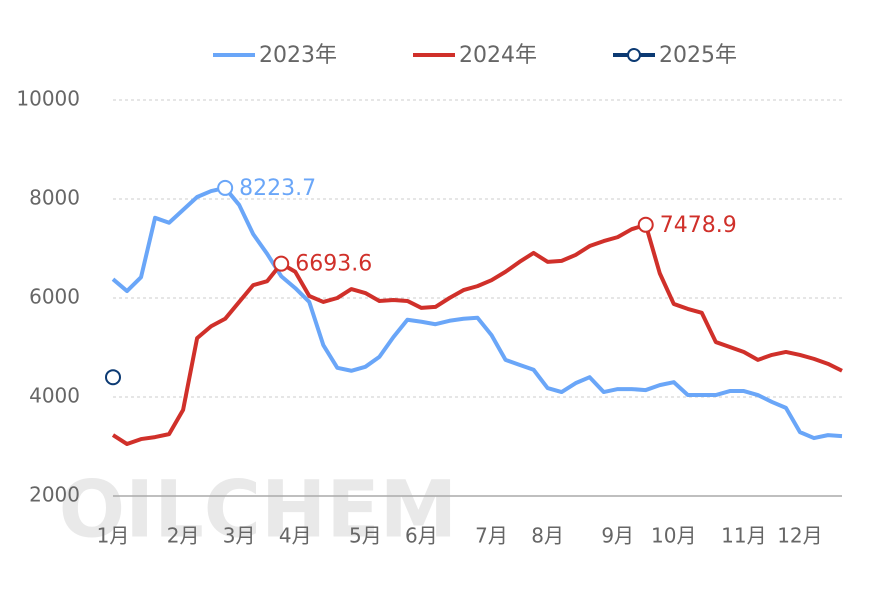 The width and height of the screenshot is (887, 591). What do you see at coordinates (799, 536) in the screenshot?
I see `x-tick-label: 12月` at bounding box center [799, 536].